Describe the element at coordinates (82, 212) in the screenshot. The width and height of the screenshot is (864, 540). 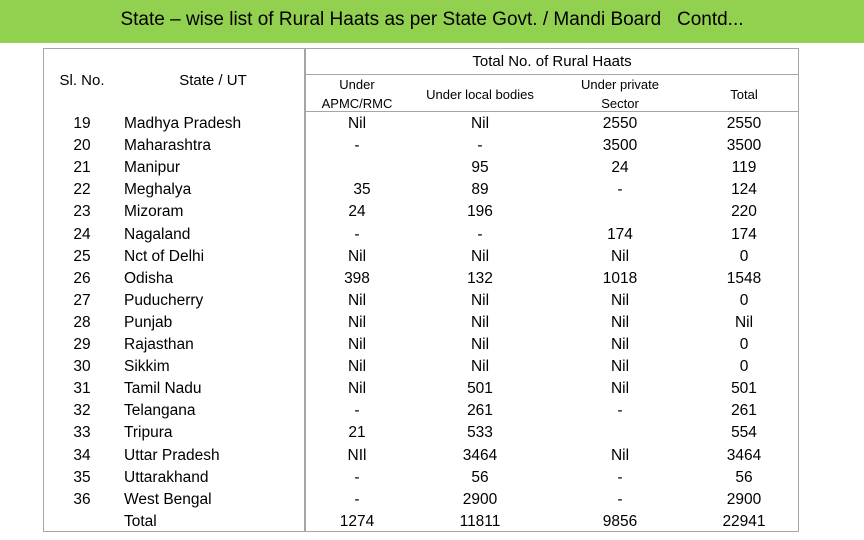
I see `cell-sl-no: 23` at that location.